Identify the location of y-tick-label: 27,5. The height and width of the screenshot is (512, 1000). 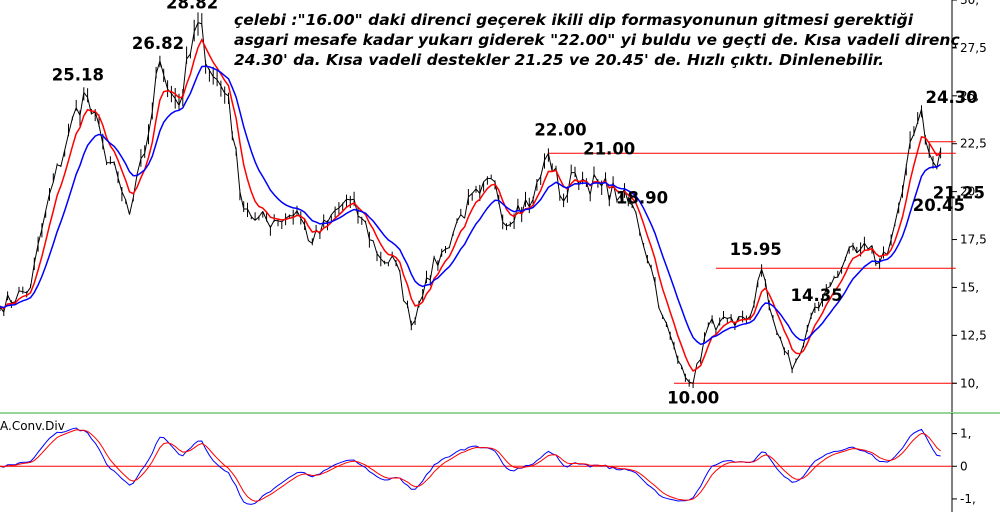
(973, 48).